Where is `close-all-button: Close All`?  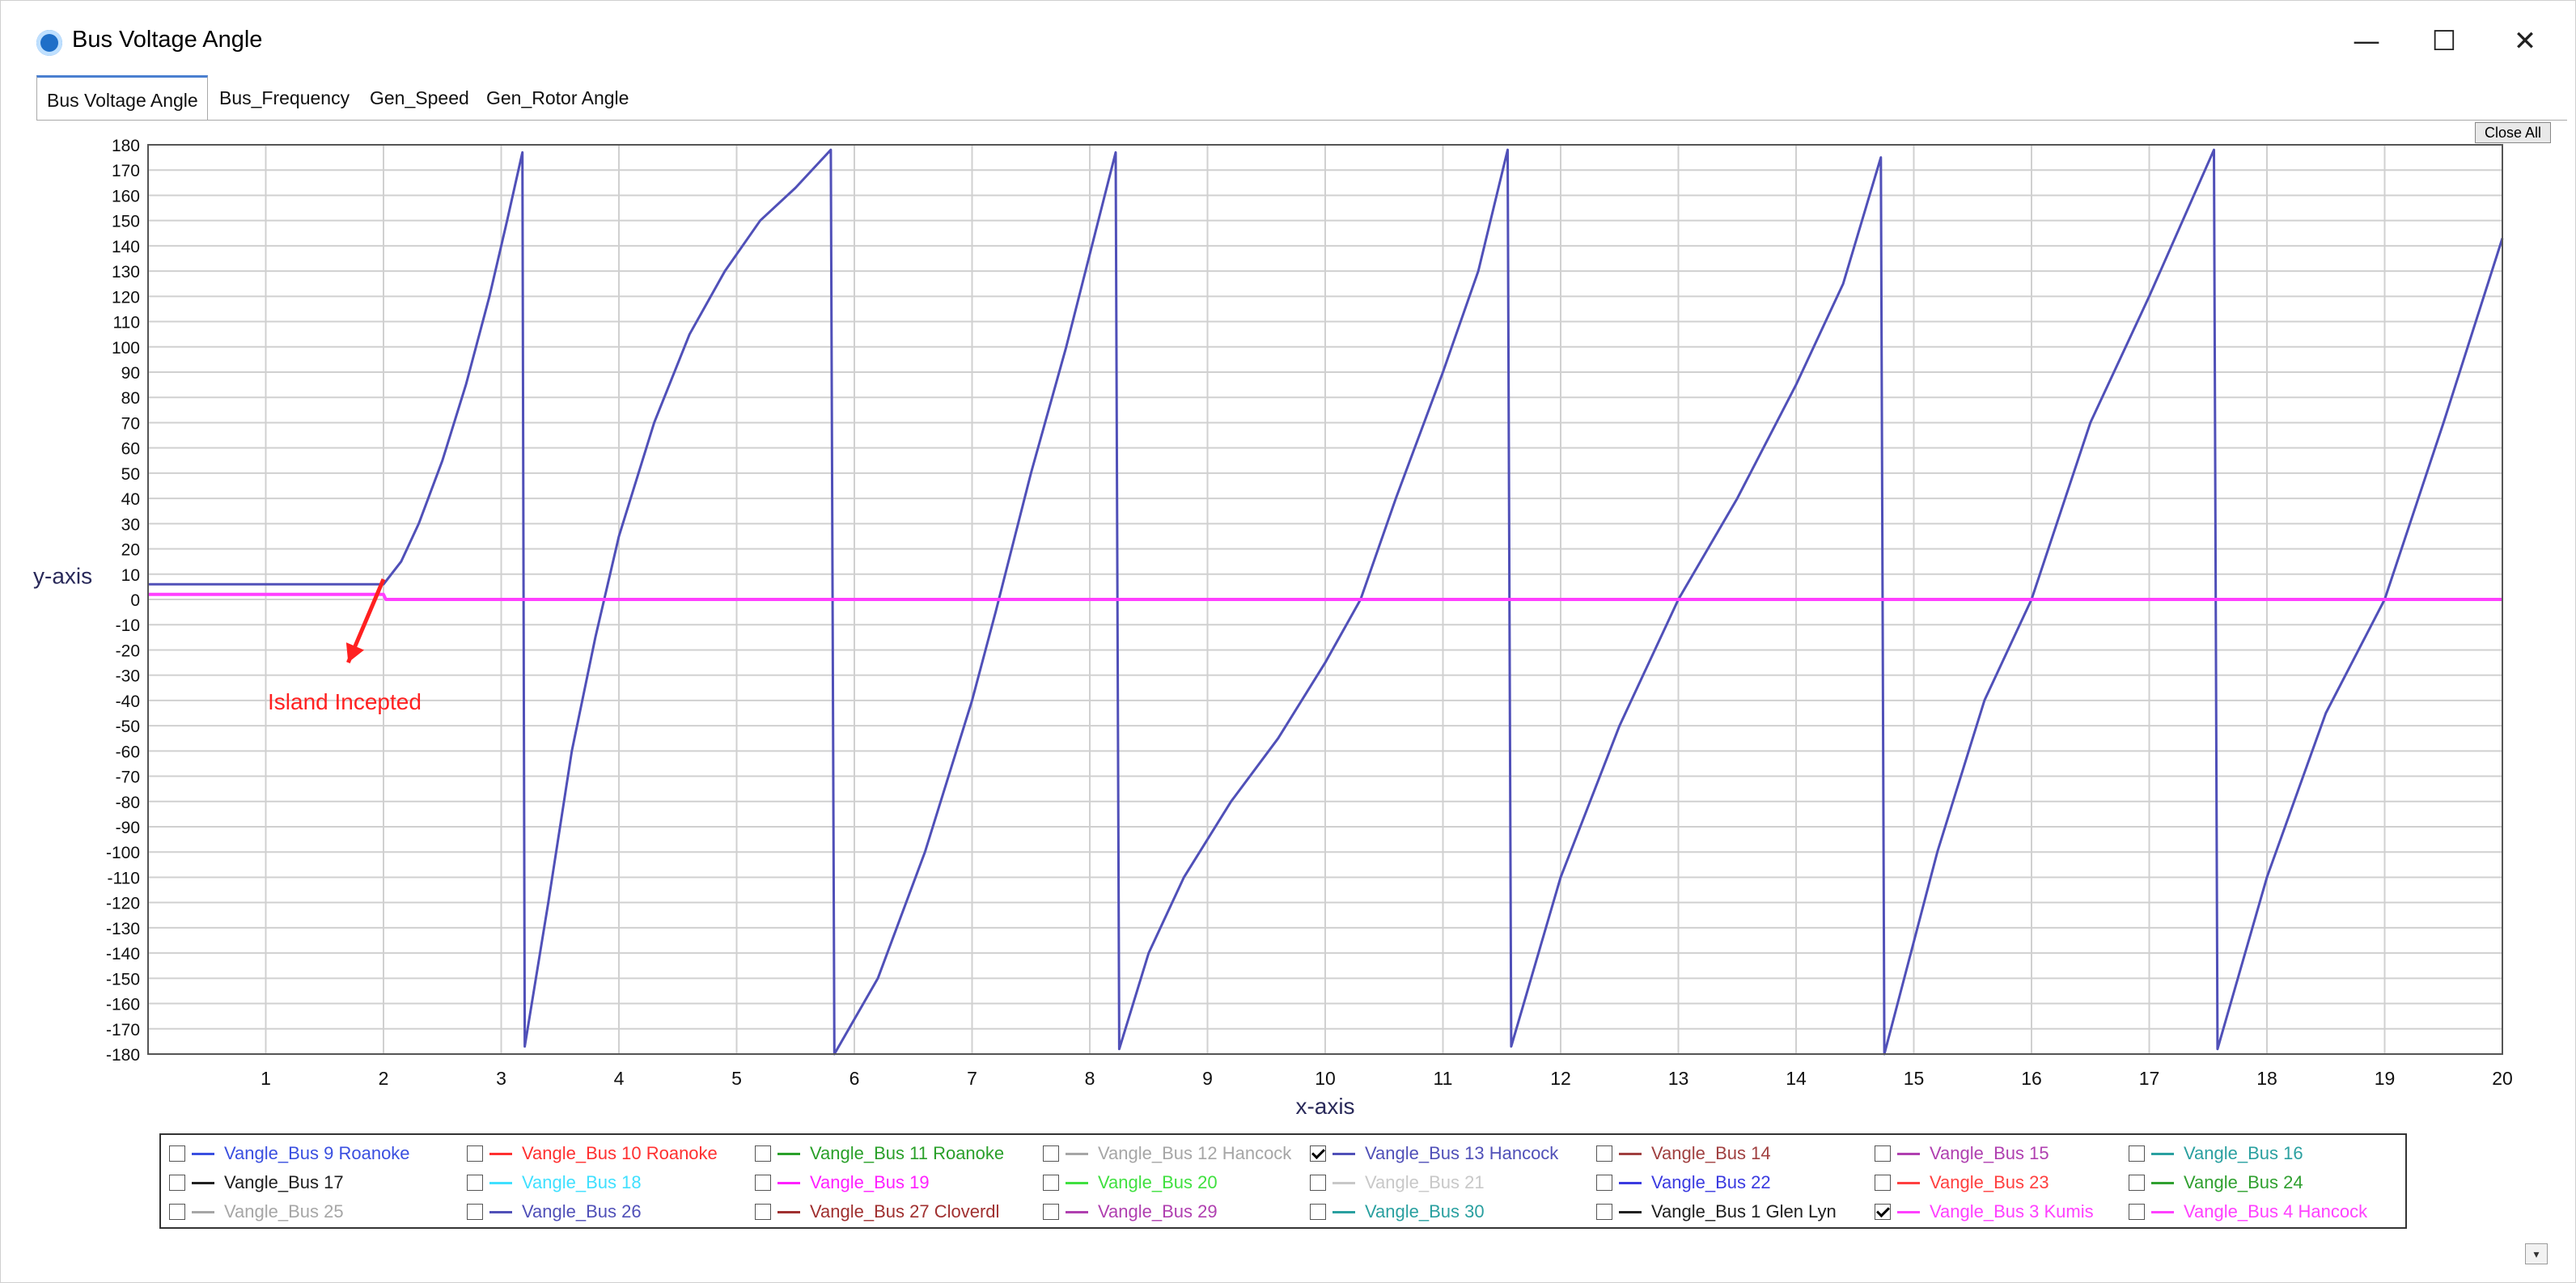 close-all-button: Close All is located at coordinates (2513, 132).